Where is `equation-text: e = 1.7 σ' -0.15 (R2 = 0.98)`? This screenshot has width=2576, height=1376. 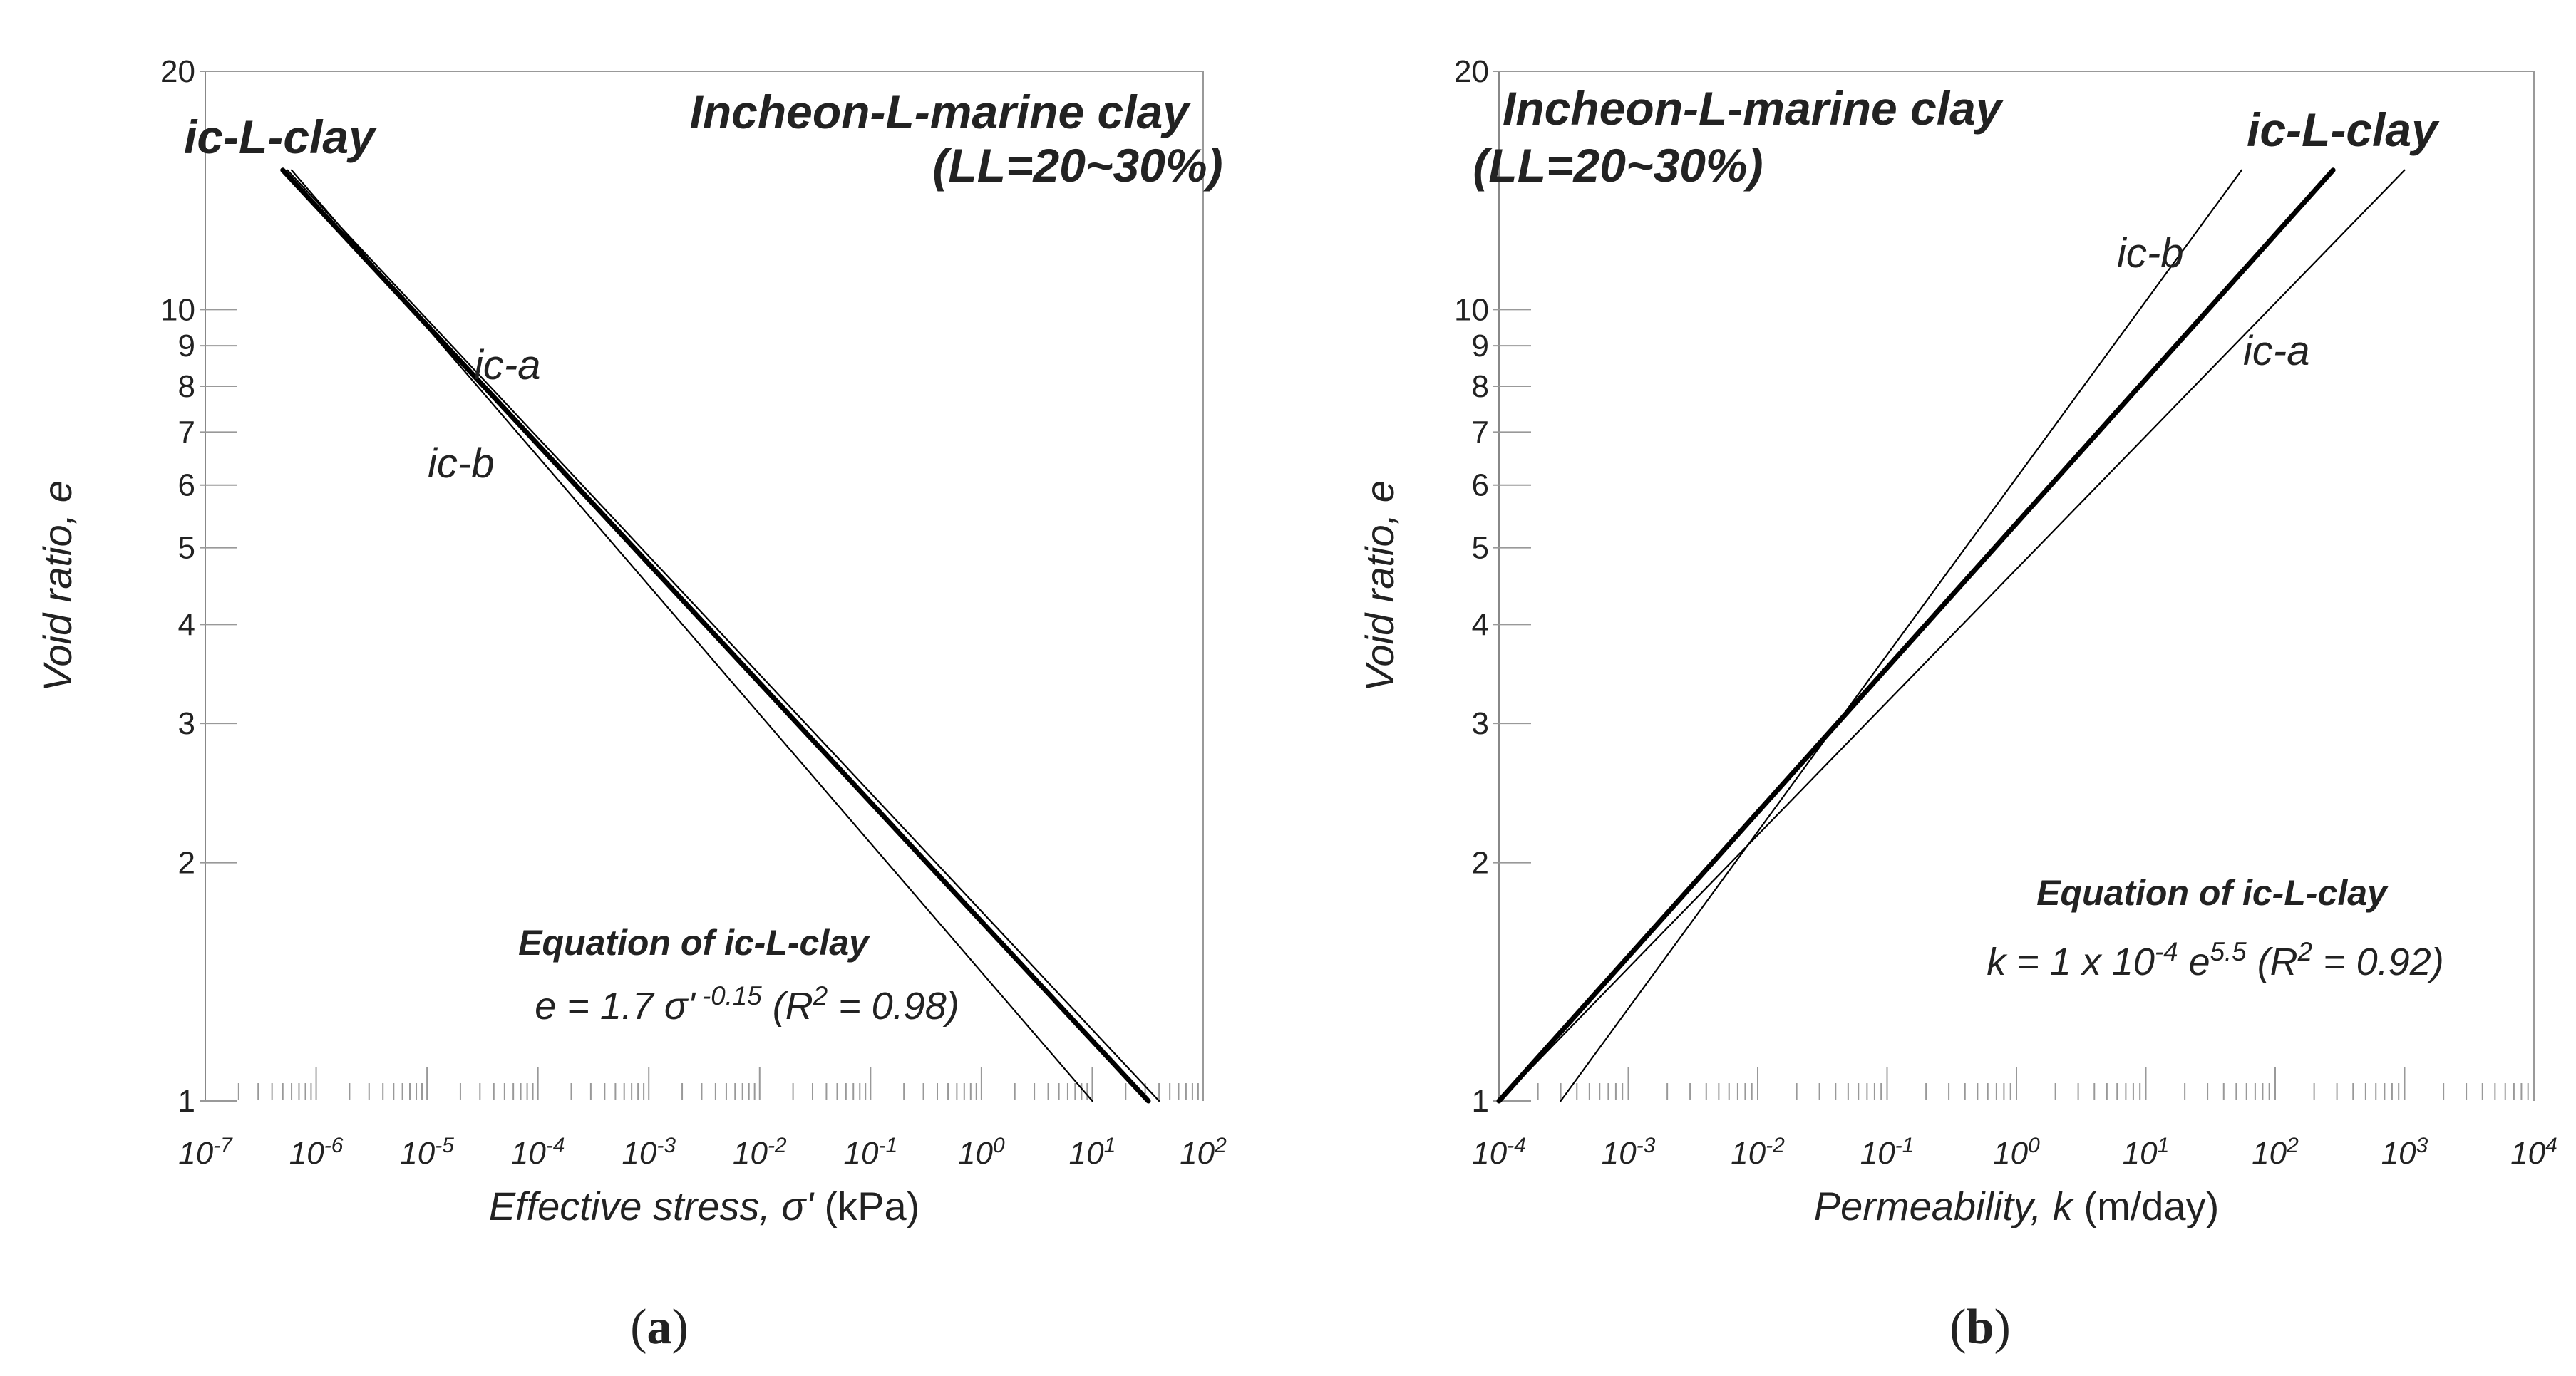
equation-text: e = 1.7 σ' -0.15 (R2 = 0.98) is located at coordinates (747, 1005).